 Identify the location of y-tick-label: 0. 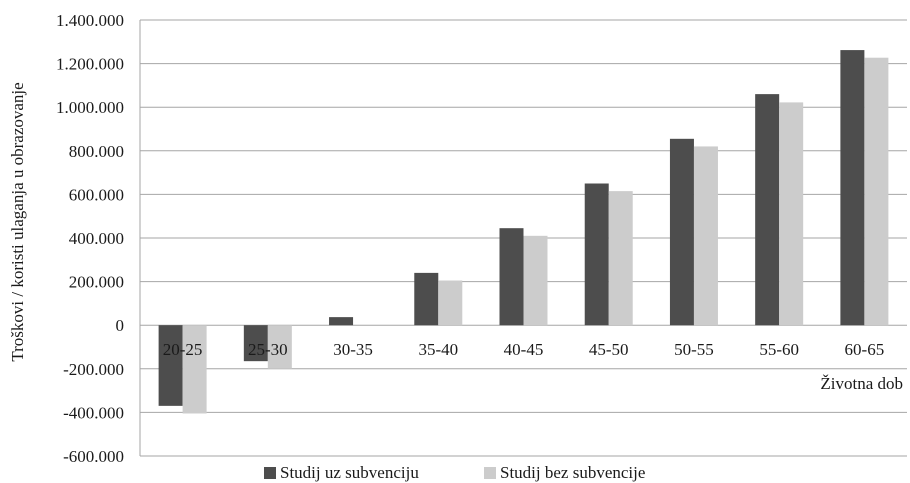
(120, 325).